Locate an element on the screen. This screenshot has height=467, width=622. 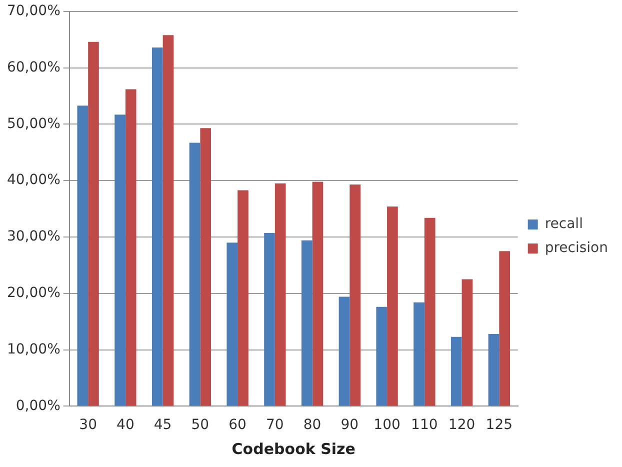
x-tick-label: 45 is located at coordinates (163, 425).